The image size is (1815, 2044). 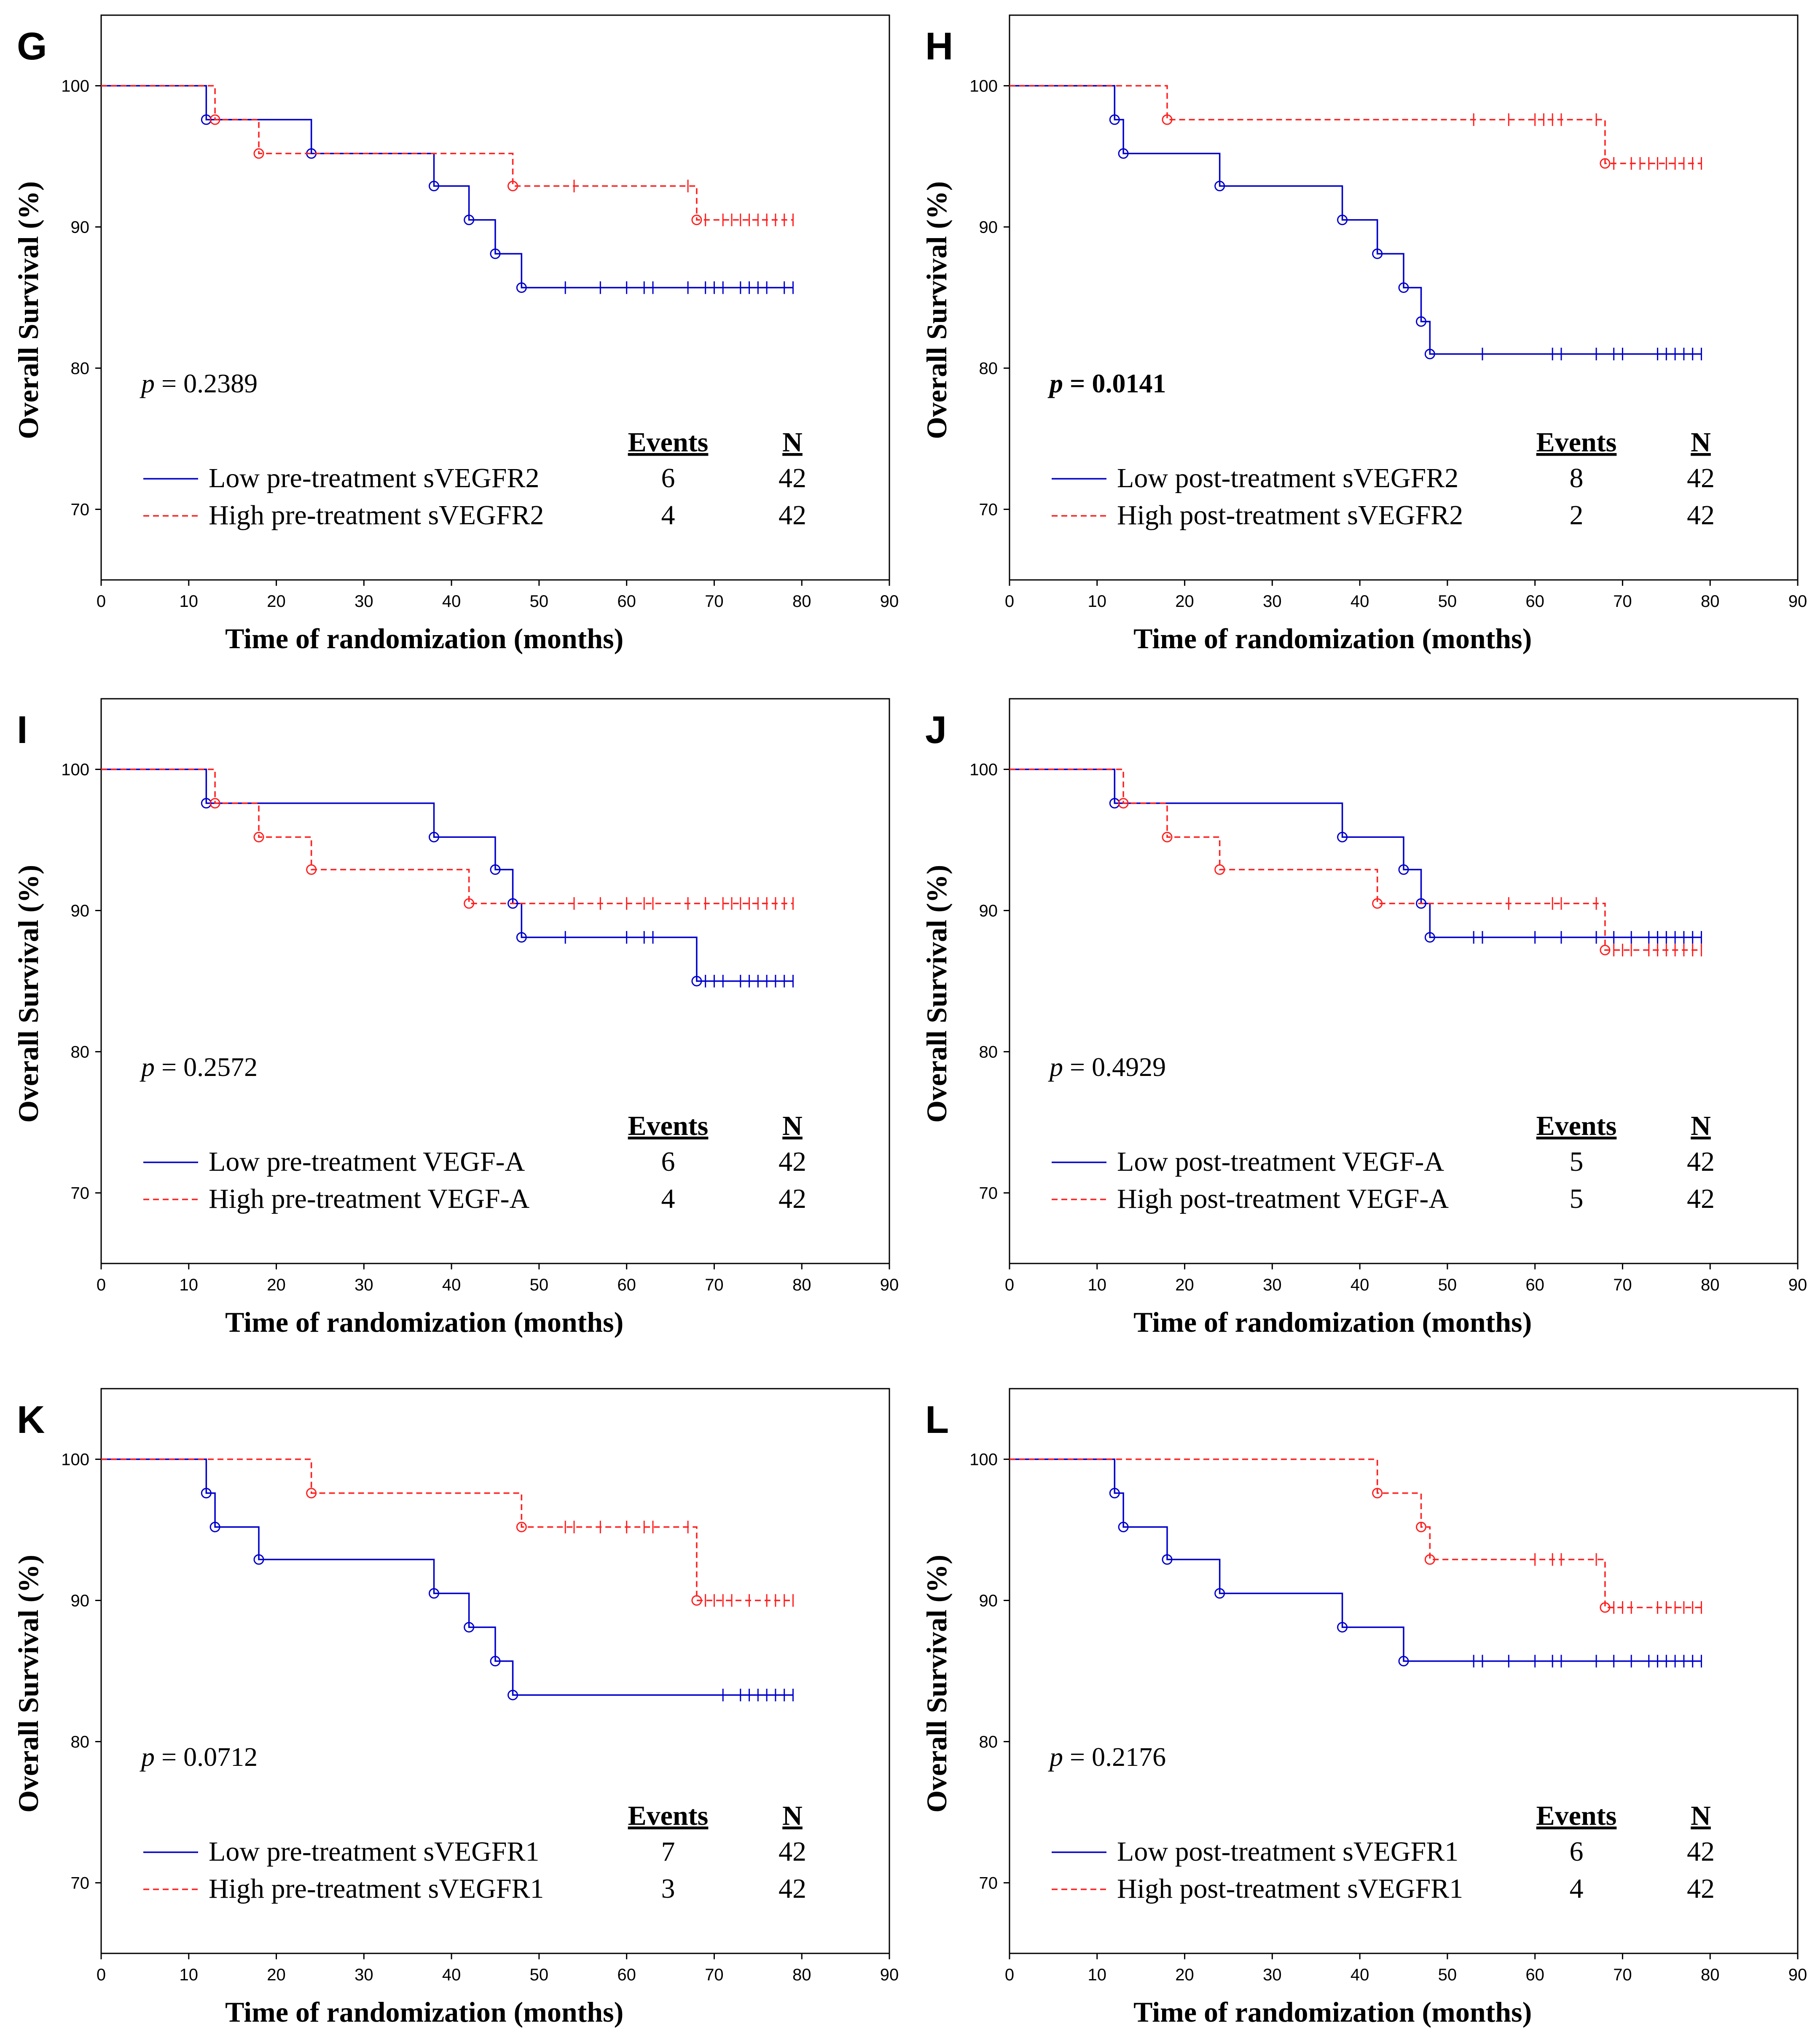 I want to click on panel-letter: H, so click(x=939, y=46).